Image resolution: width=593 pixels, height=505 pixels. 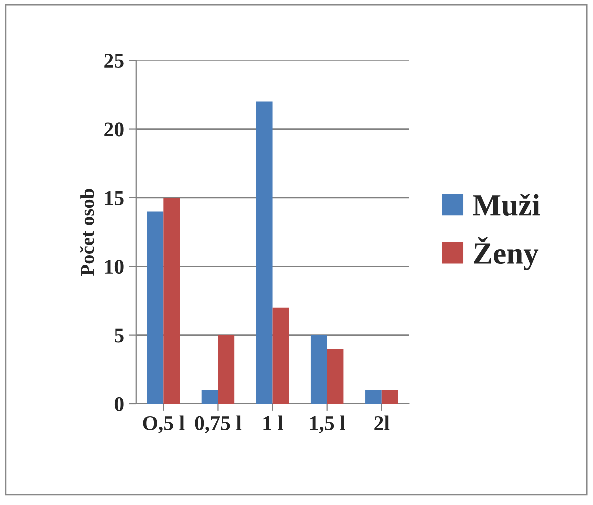 What do you see at coordinates (382, 423) in the screenshot?
I see `x-tick-label: 2l` at bounding box center [382, 423].